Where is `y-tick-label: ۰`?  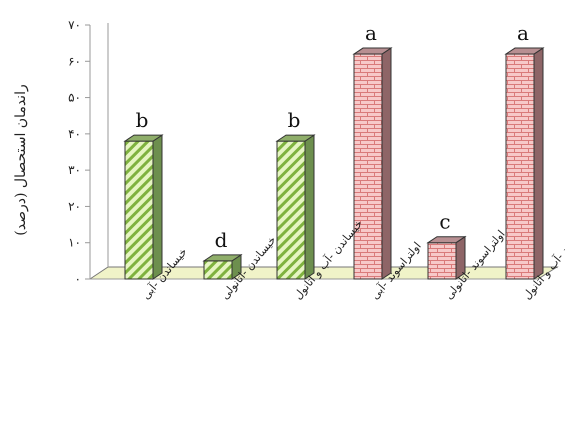 y-tick-label: ۰ is located at coordinates (78, 279).